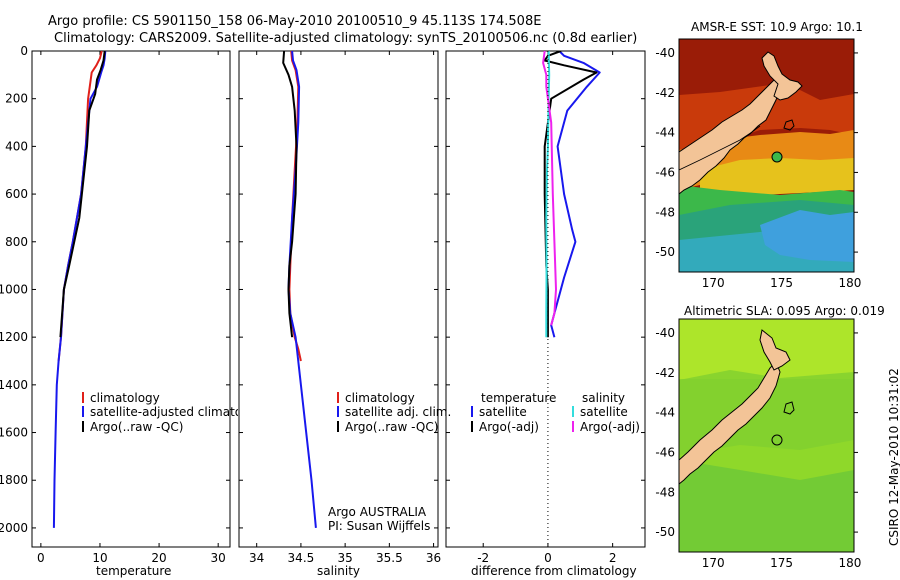 This screenshot has width=900, height=580. Describe the element at coordinates (665, 93) in the screenshot. I see `map-ytick-label-0-1: -42` at that location.